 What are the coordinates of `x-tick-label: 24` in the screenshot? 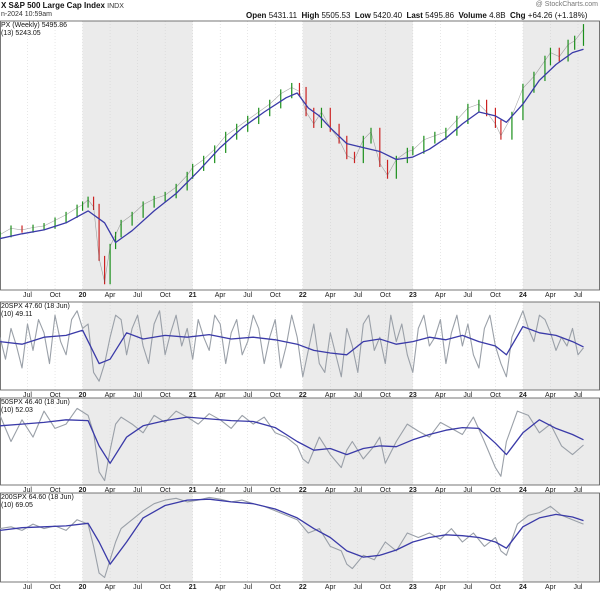 It's located at (523, 295).